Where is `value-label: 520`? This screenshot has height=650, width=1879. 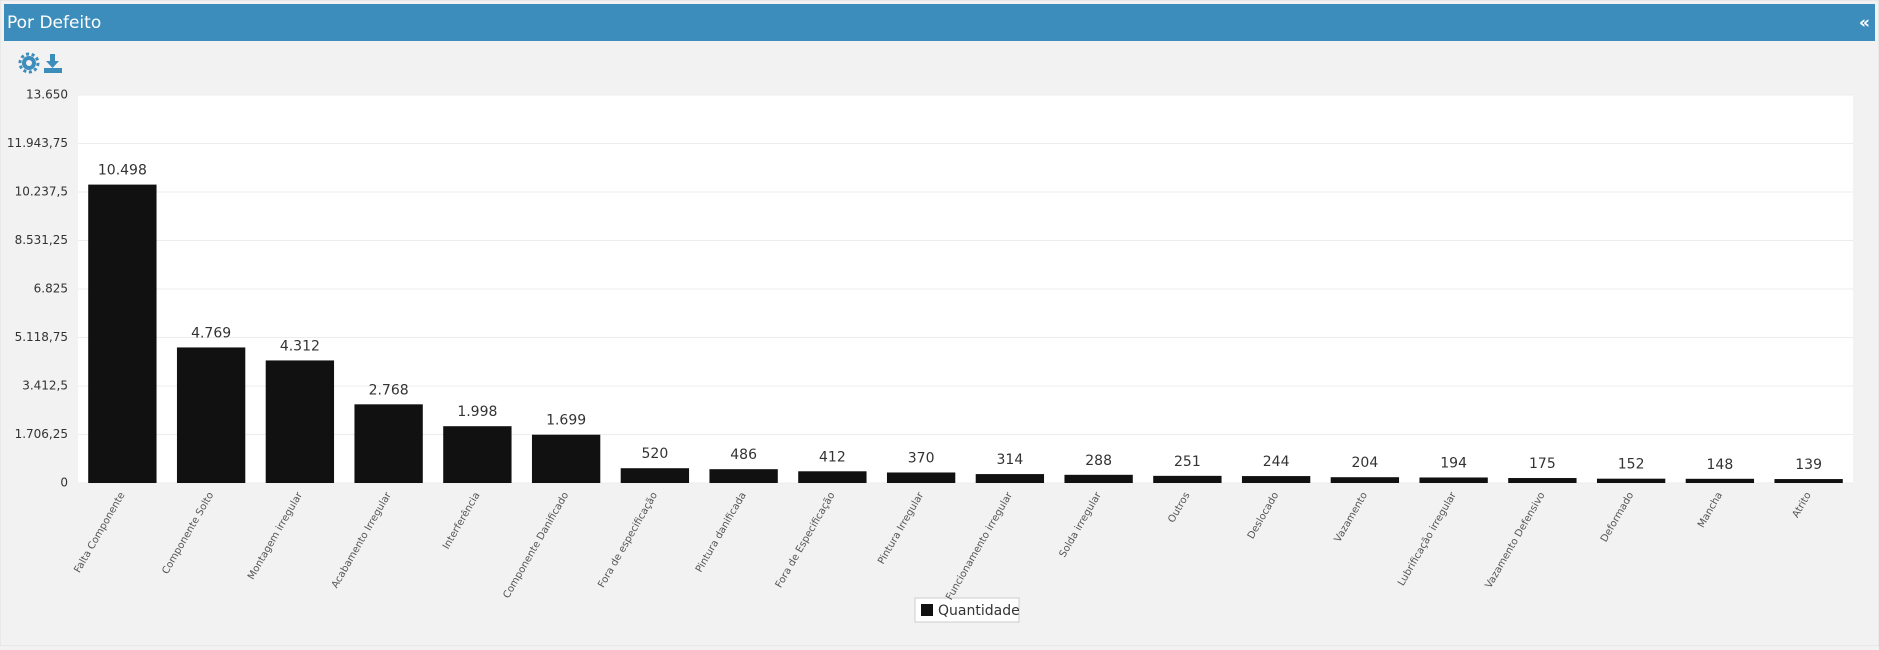
value-label: 520 is located at coordinates (655, 454).